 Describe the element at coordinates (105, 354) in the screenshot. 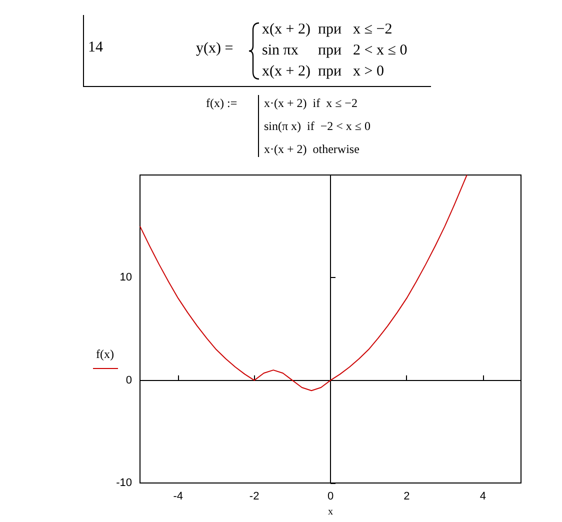

I see `y-axis-title: f(x)` at that location.